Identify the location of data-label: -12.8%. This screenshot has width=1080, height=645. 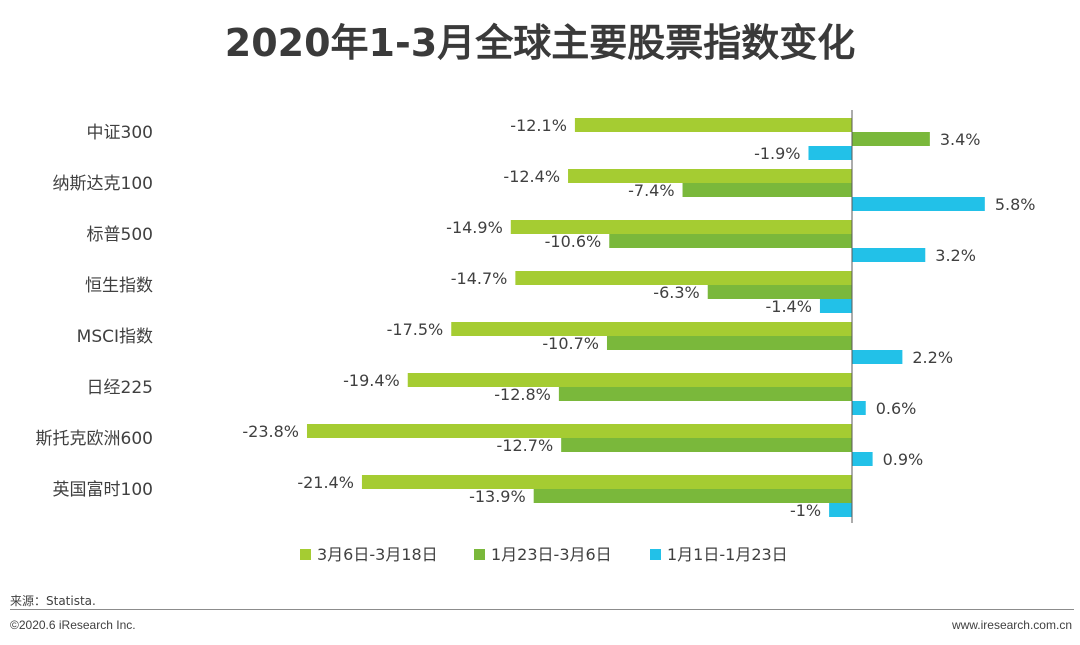
(522, 394).